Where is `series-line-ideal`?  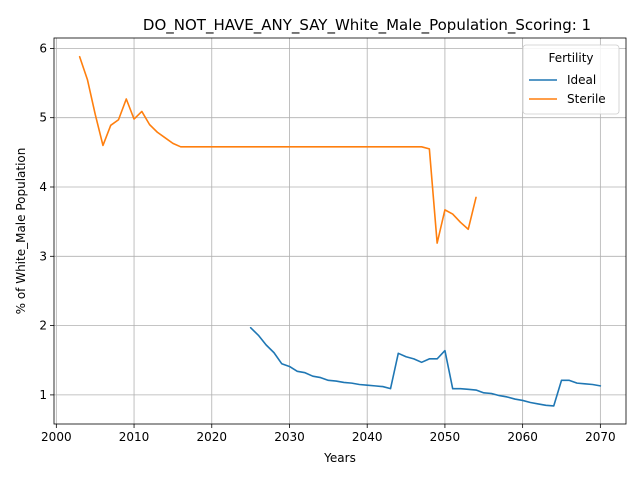 series-line-ideal is located at coordinates (425, 366).